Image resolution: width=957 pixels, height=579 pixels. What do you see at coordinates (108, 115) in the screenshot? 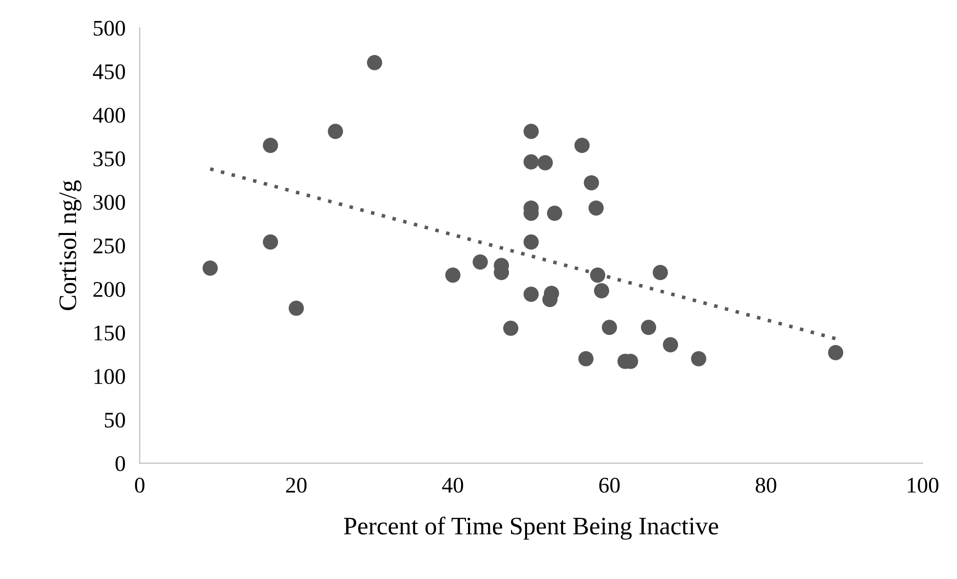
I see `y-tick-label: 400` at bounding box center [108, 115].